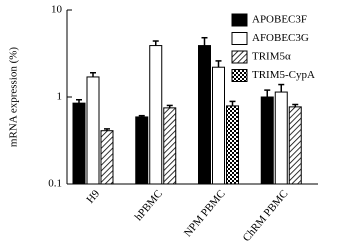 The width and height of the screenshot is (350, 251). Describe the element at coordinates (266, 216) in the screenshot. I see `x-tick-label: ChRM PBMC` at that location.